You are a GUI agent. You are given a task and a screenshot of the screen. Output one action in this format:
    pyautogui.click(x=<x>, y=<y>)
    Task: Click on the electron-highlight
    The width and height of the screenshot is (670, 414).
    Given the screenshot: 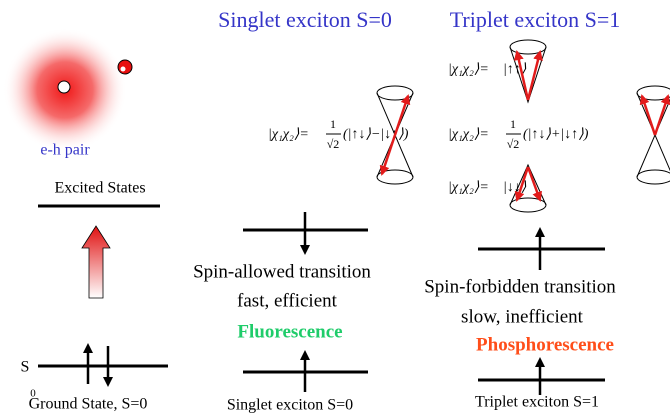 What is the action you would take?
    pyautogui.click(x=123, y=69)
    